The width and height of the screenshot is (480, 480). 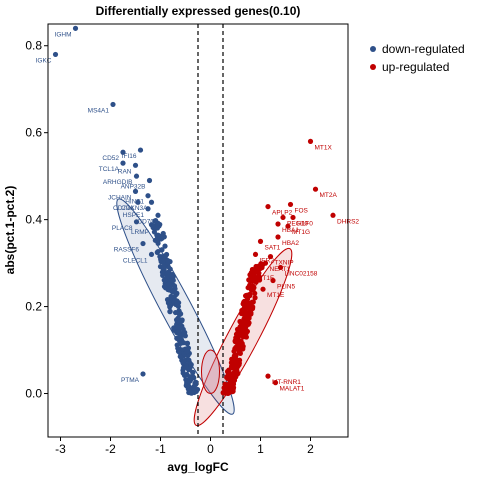 I want to click on chart-title: Differentially expressed genes(0.10), so click(x=198, y=11).